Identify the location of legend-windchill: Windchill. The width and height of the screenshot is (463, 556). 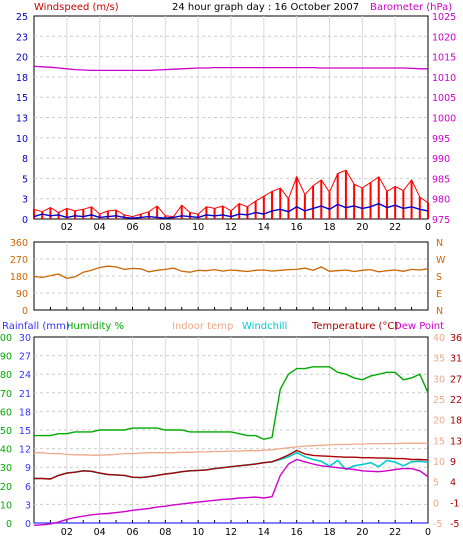
(264, 326).